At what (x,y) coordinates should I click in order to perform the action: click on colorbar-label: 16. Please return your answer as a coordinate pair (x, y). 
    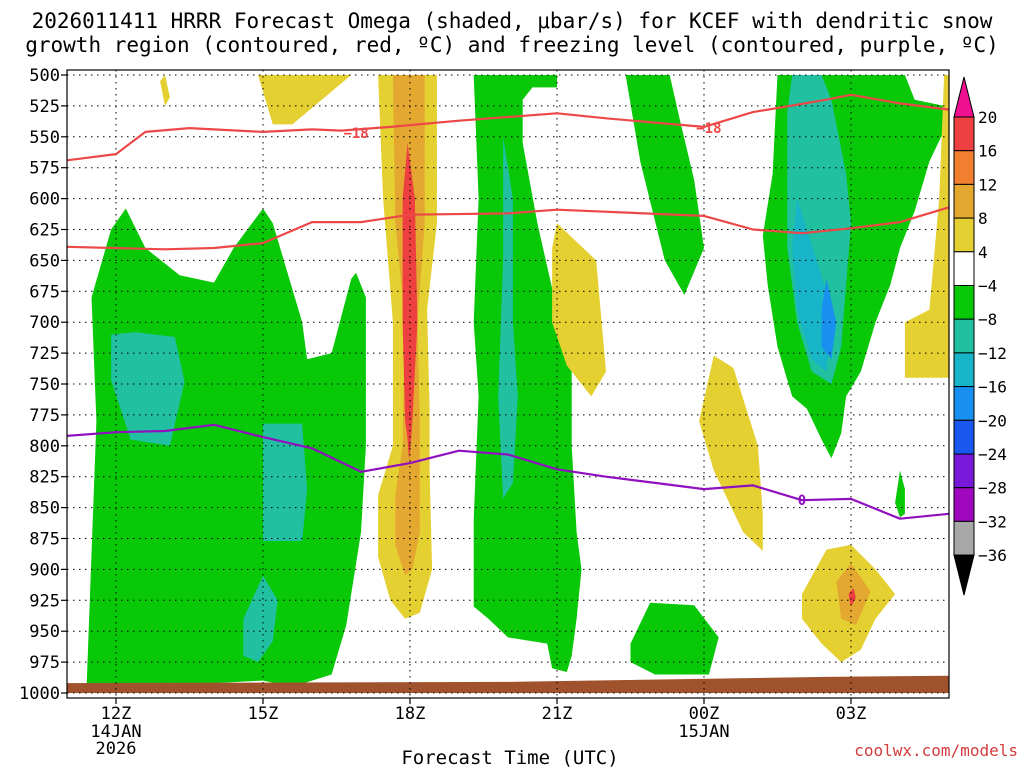
    Looking at the image, I should click on (987, 151).